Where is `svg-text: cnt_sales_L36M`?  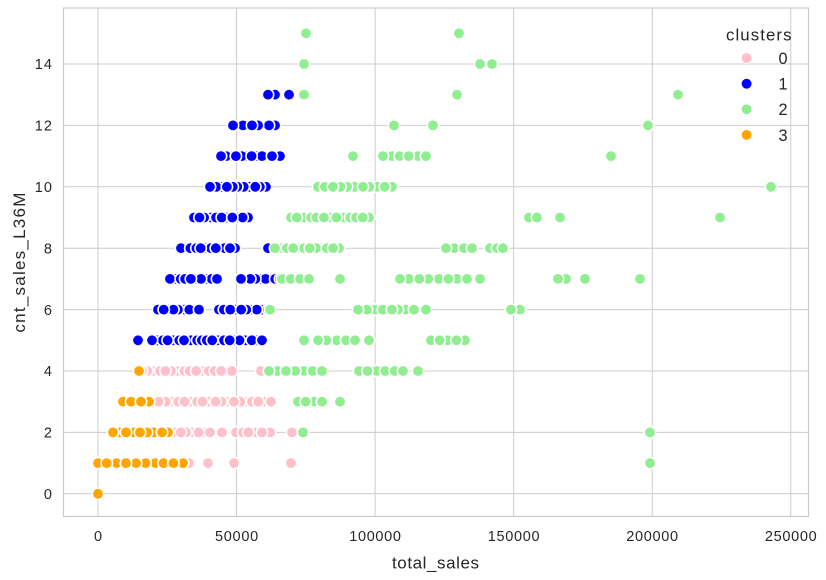
svg-text: cnt_sales_L36M is located at coordinates (19, 263).